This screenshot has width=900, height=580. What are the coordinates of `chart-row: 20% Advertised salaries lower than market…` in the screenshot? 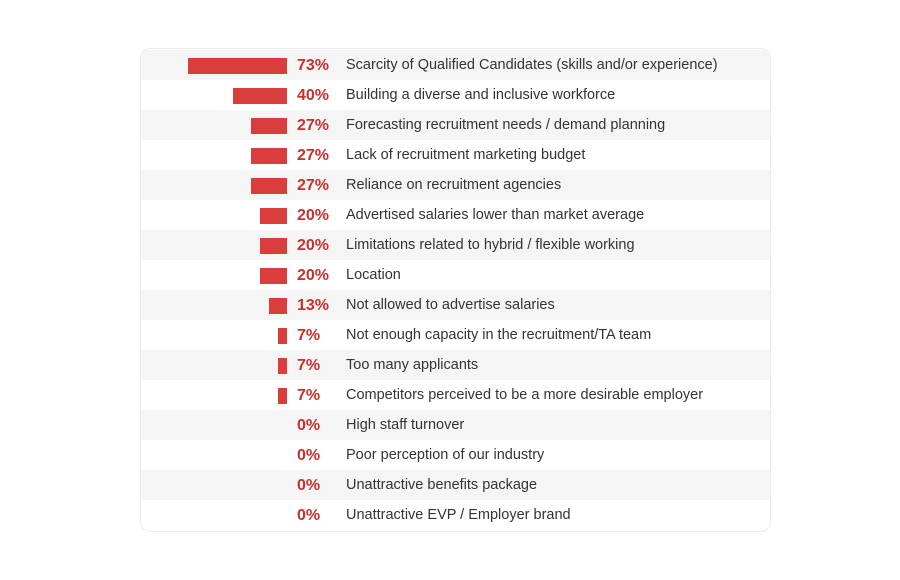 It's located at (455, 215).